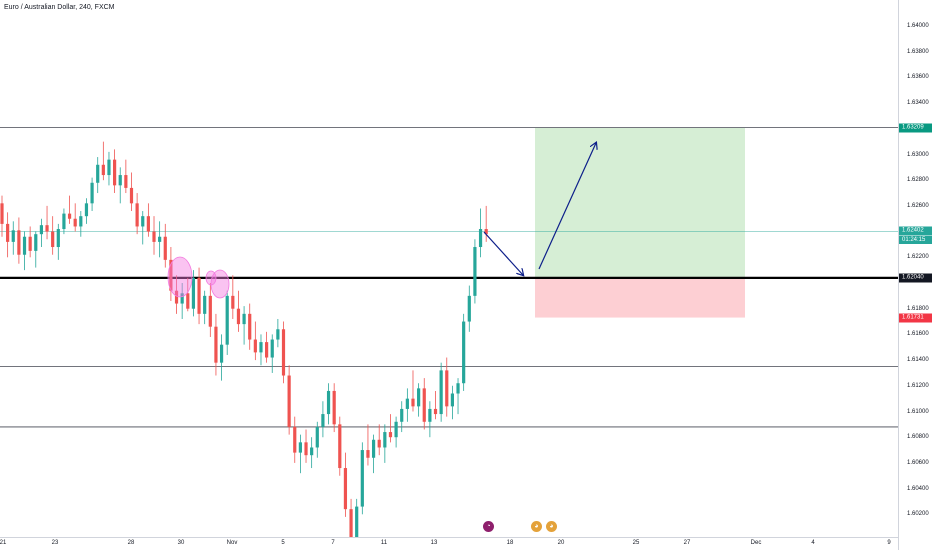  Describe the element at coordinates (918, 51) in the screenshot. I see `price-tick-label: 1.63800` at that location.